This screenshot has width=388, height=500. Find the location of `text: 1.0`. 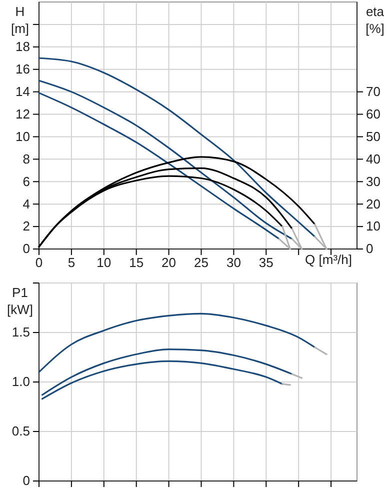

text: 1.0 is located at coordinates (21, 382).